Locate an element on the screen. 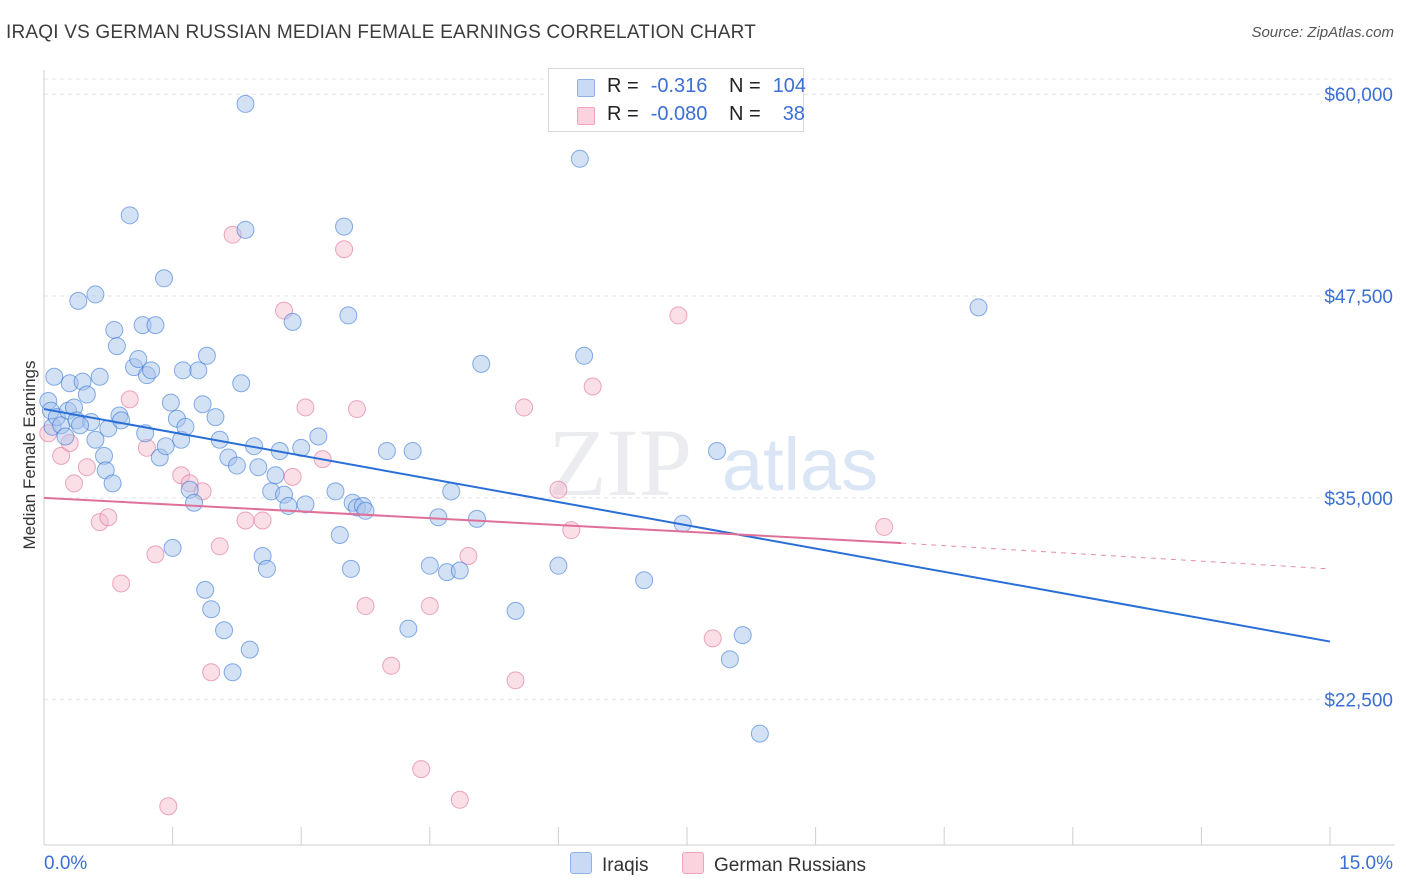 This screenshot has height=892, width=1406. x-tick-labels: 0.0% 15.0% is located at coordinates (718, 863).